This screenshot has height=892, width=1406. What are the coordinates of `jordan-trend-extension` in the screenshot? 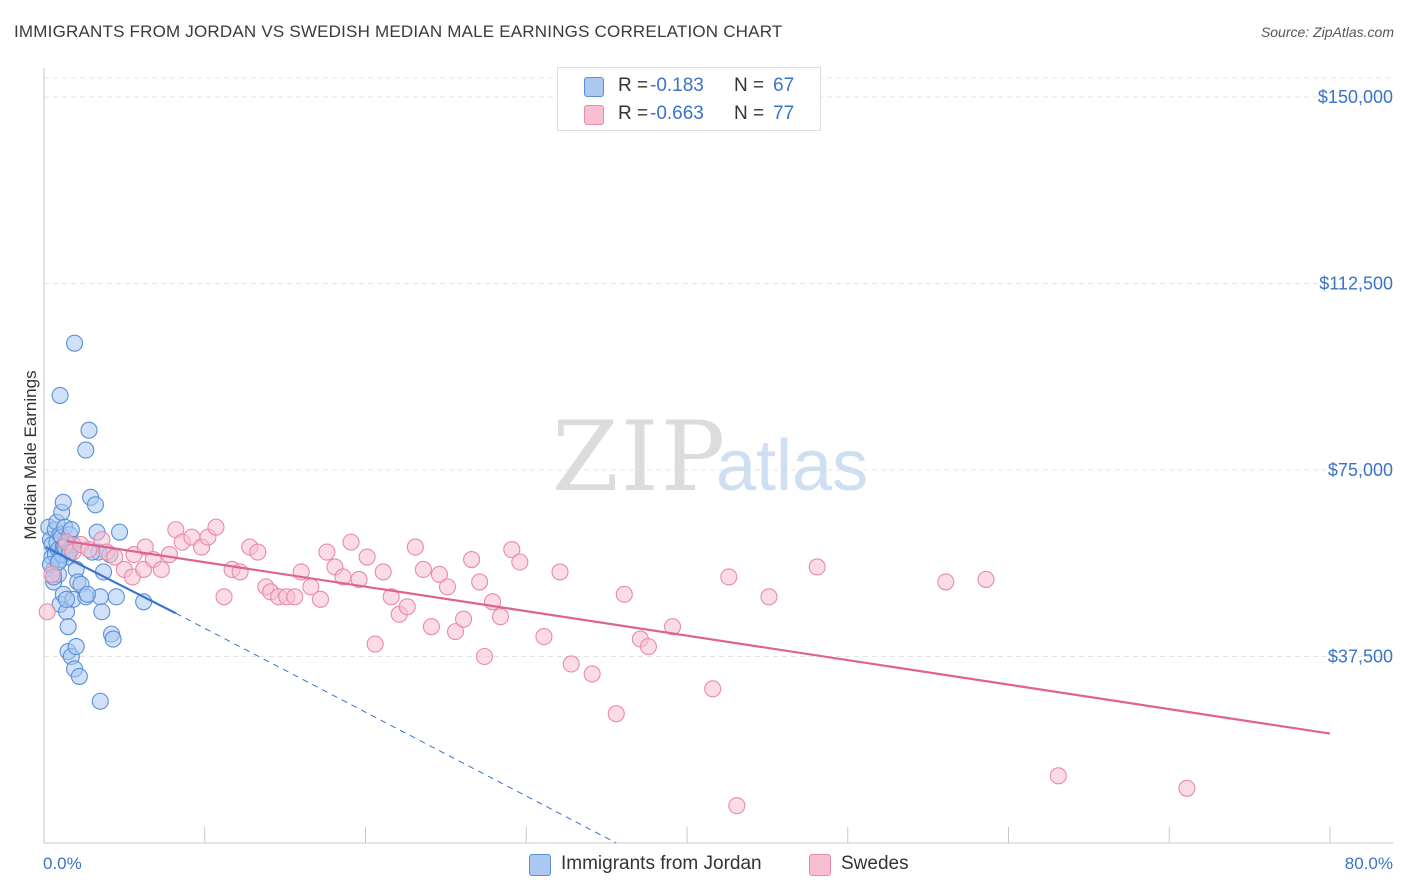 It's located at (396, 728).